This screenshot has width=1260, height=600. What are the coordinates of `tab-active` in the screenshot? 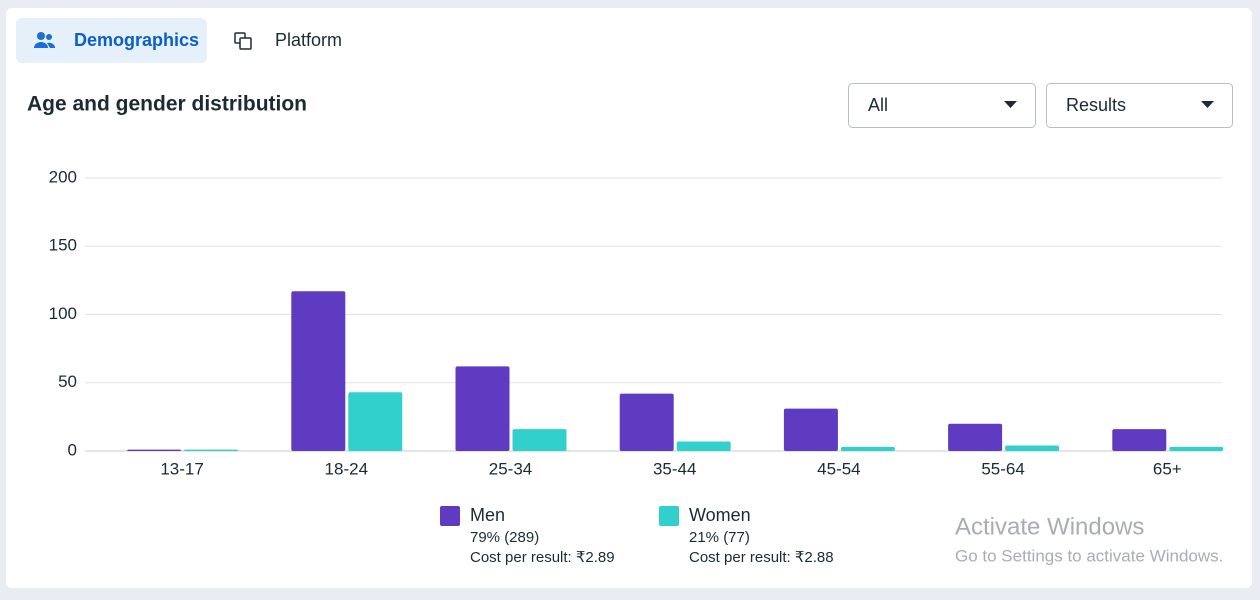 It's located at (111, 40).